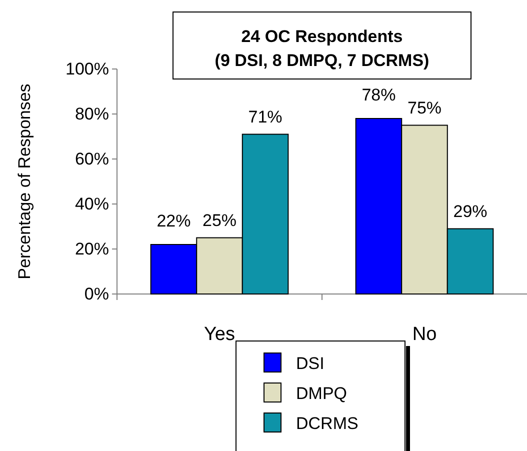 This screenshot has width=527, height=451. What do you see at coordinates (265, 116) in the screenshot?
I see `data-label: 71%` at bounding box center [265, 116].